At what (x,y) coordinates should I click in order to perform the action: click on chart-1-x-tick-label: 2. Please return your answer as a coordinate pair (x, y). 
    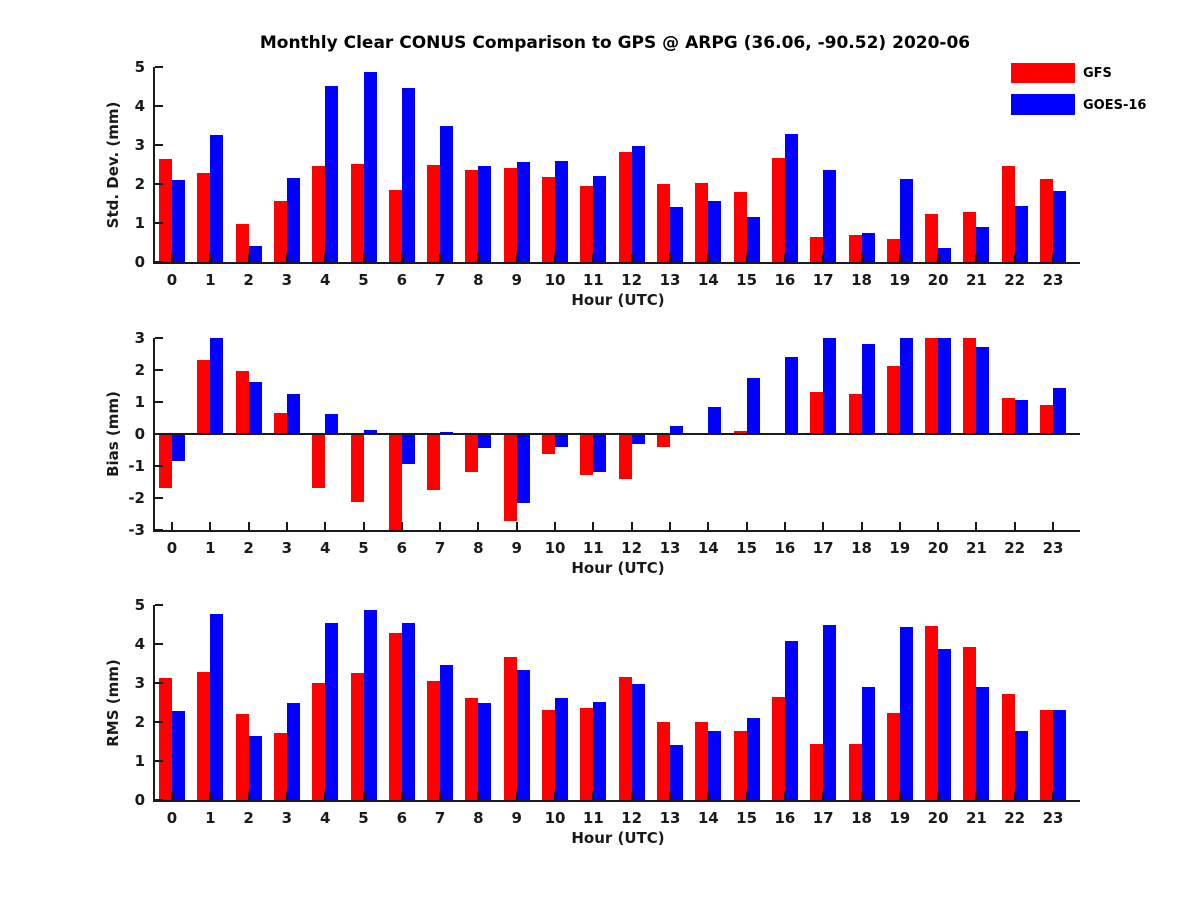
    Looking at the image, I should click on (248, 548).